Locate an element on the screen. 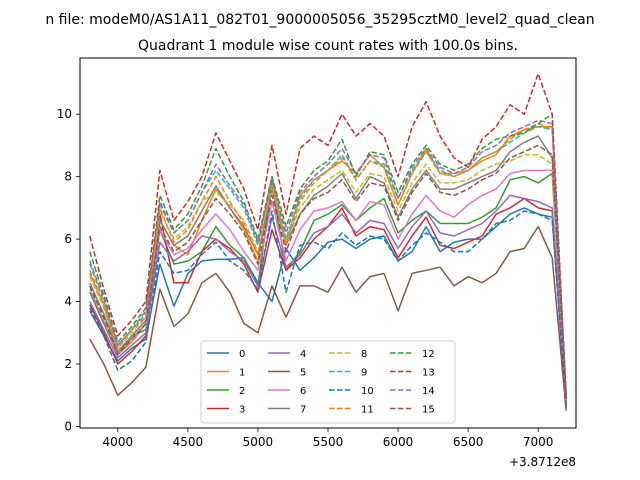  x-tick-label: 6500 is located at coordinates (468, 442).